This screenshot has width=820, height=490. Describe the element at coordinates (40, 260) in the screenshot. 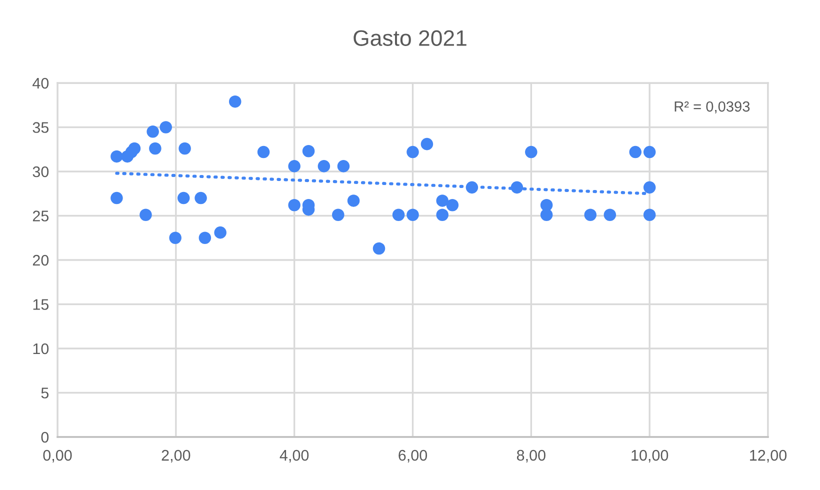

I see `y-tick-label: 20` at that location.